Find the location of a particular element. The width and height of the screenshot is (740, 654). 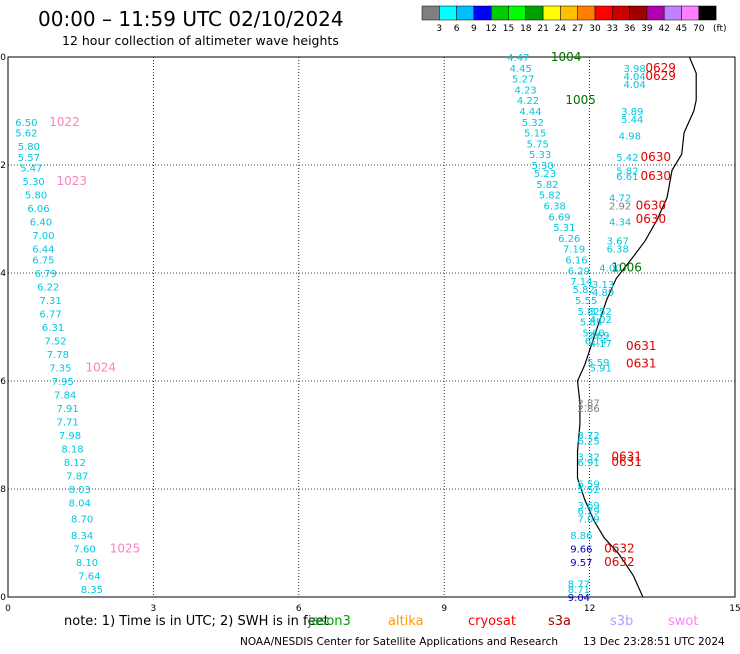

x-tick-label: 15 is located at coordinates (734, 609).